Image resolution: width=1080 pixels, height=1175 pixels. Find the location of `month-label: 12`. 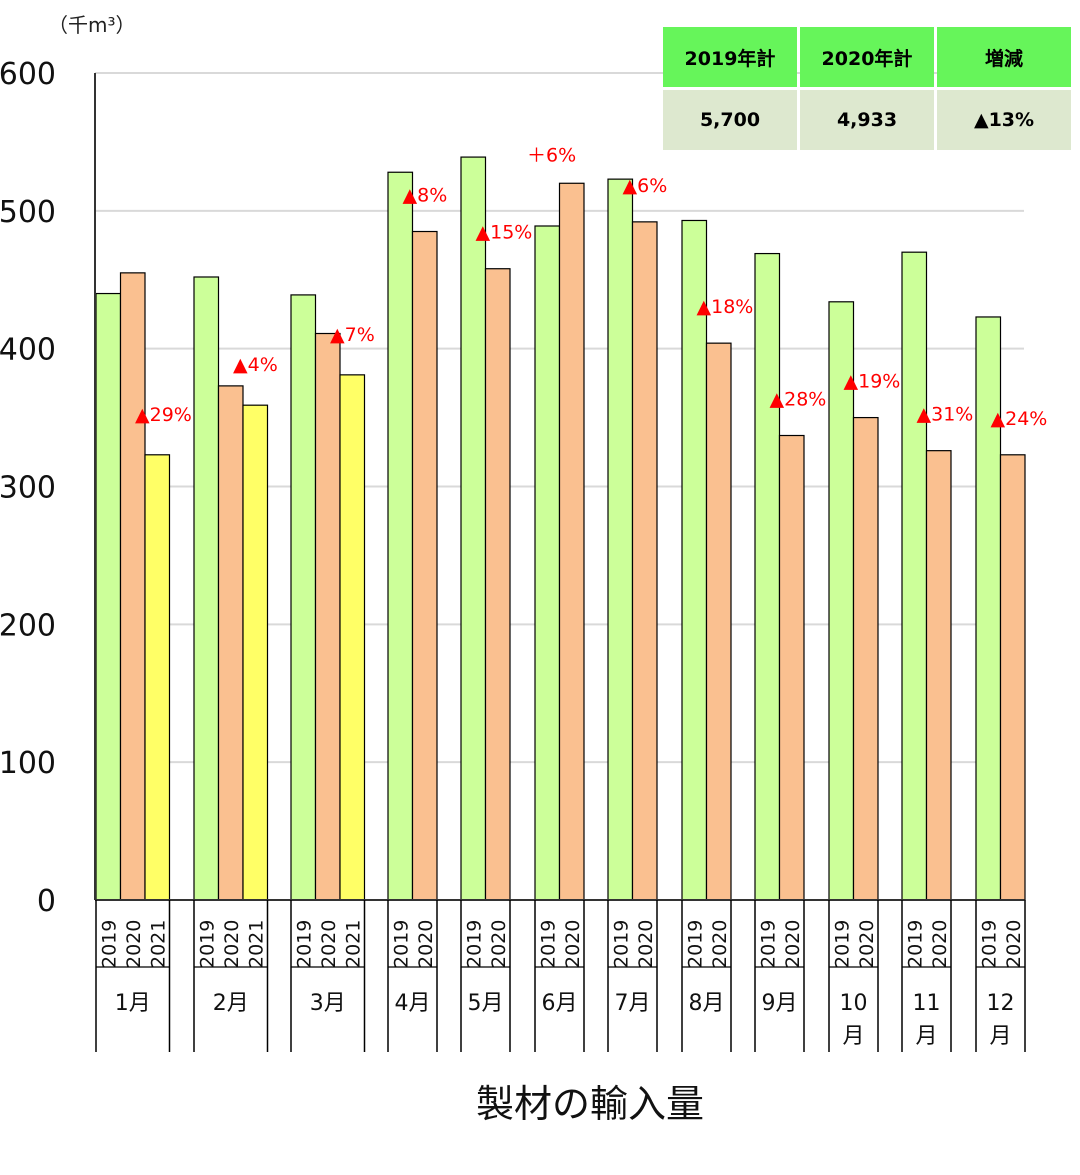

month-label: 12 is located at coordinates (1001, 1003).